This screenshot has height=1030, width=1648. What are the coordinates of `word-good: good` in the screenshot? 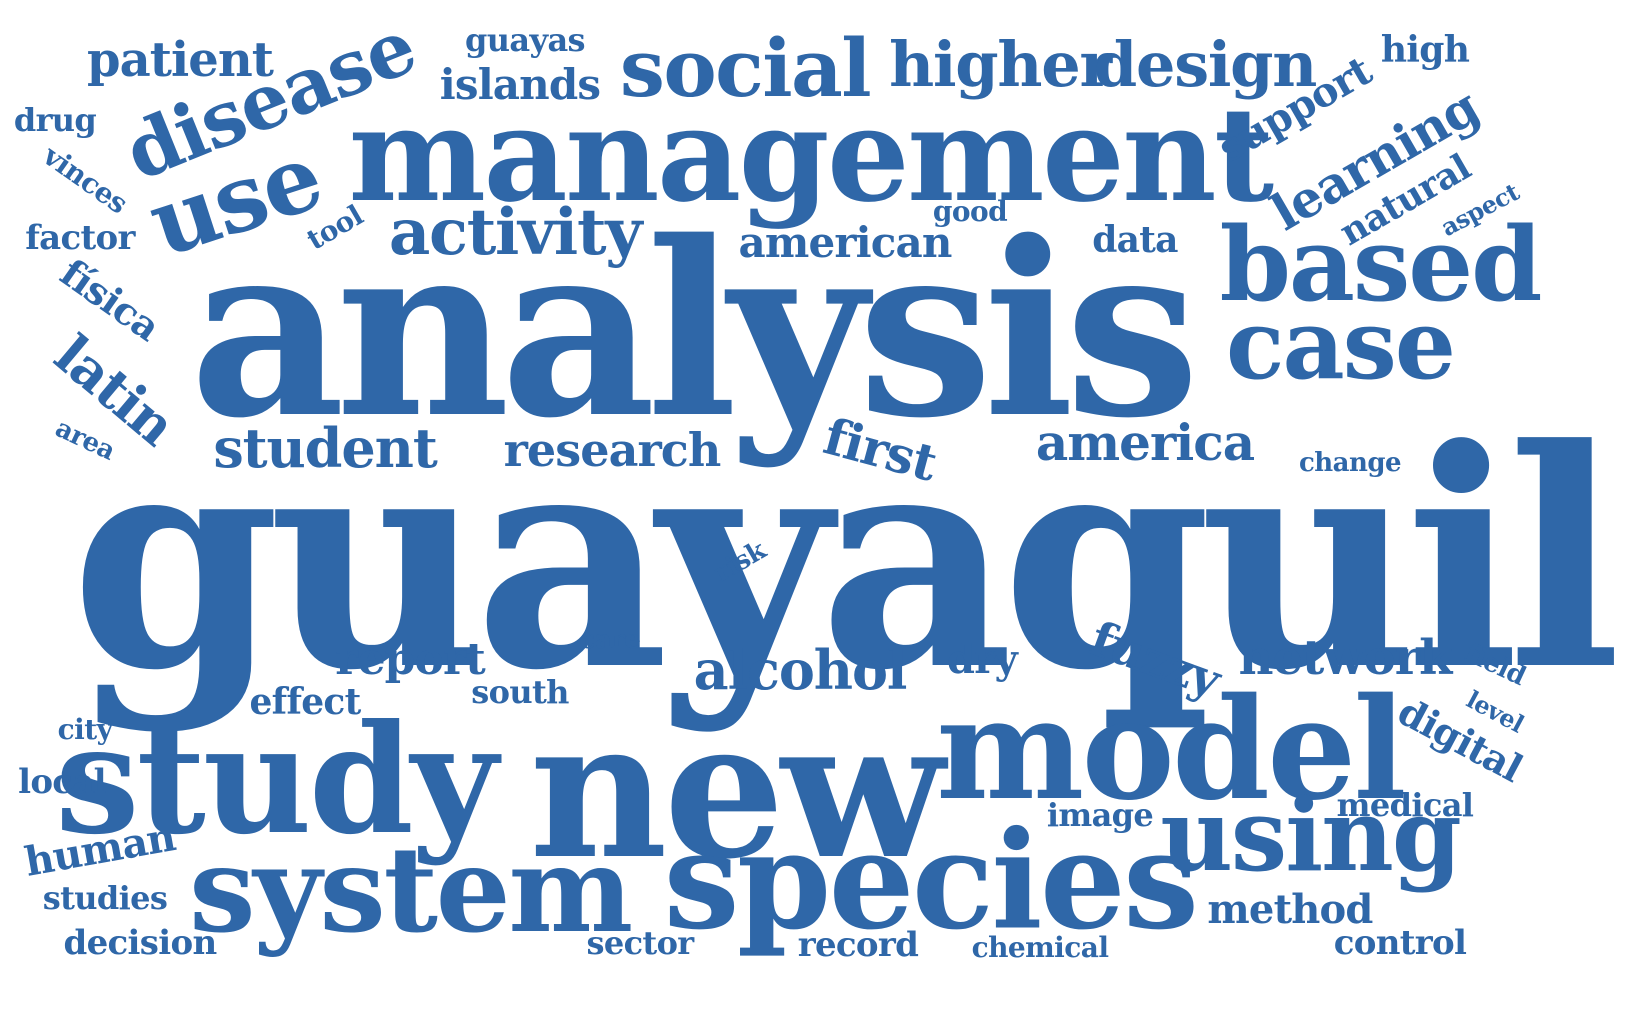 It's located at (970, 211).